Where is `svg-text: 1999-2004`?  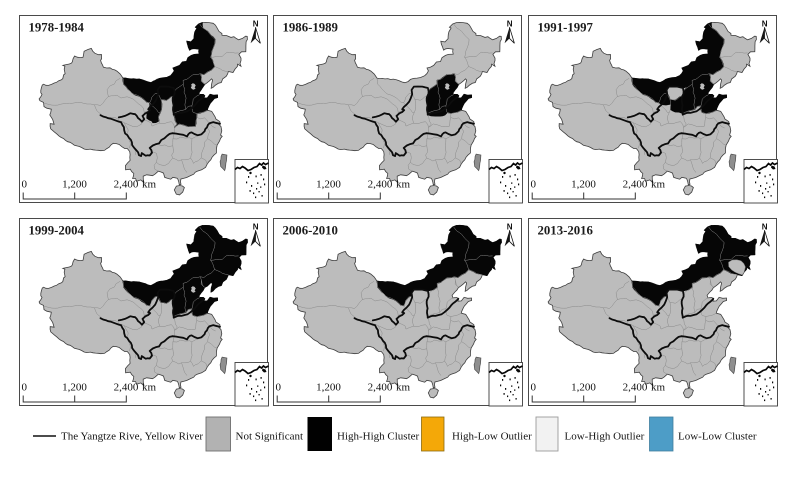 svg-text: 1999-2004 is located at coordinates (57, 230).